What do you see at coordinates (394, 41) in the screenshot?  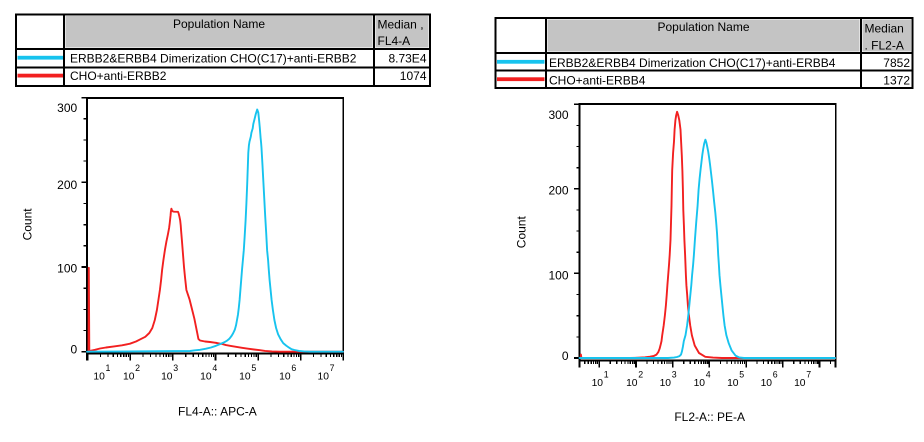 I see `svg-text: FL4-A` at bounding box center [394, 41].